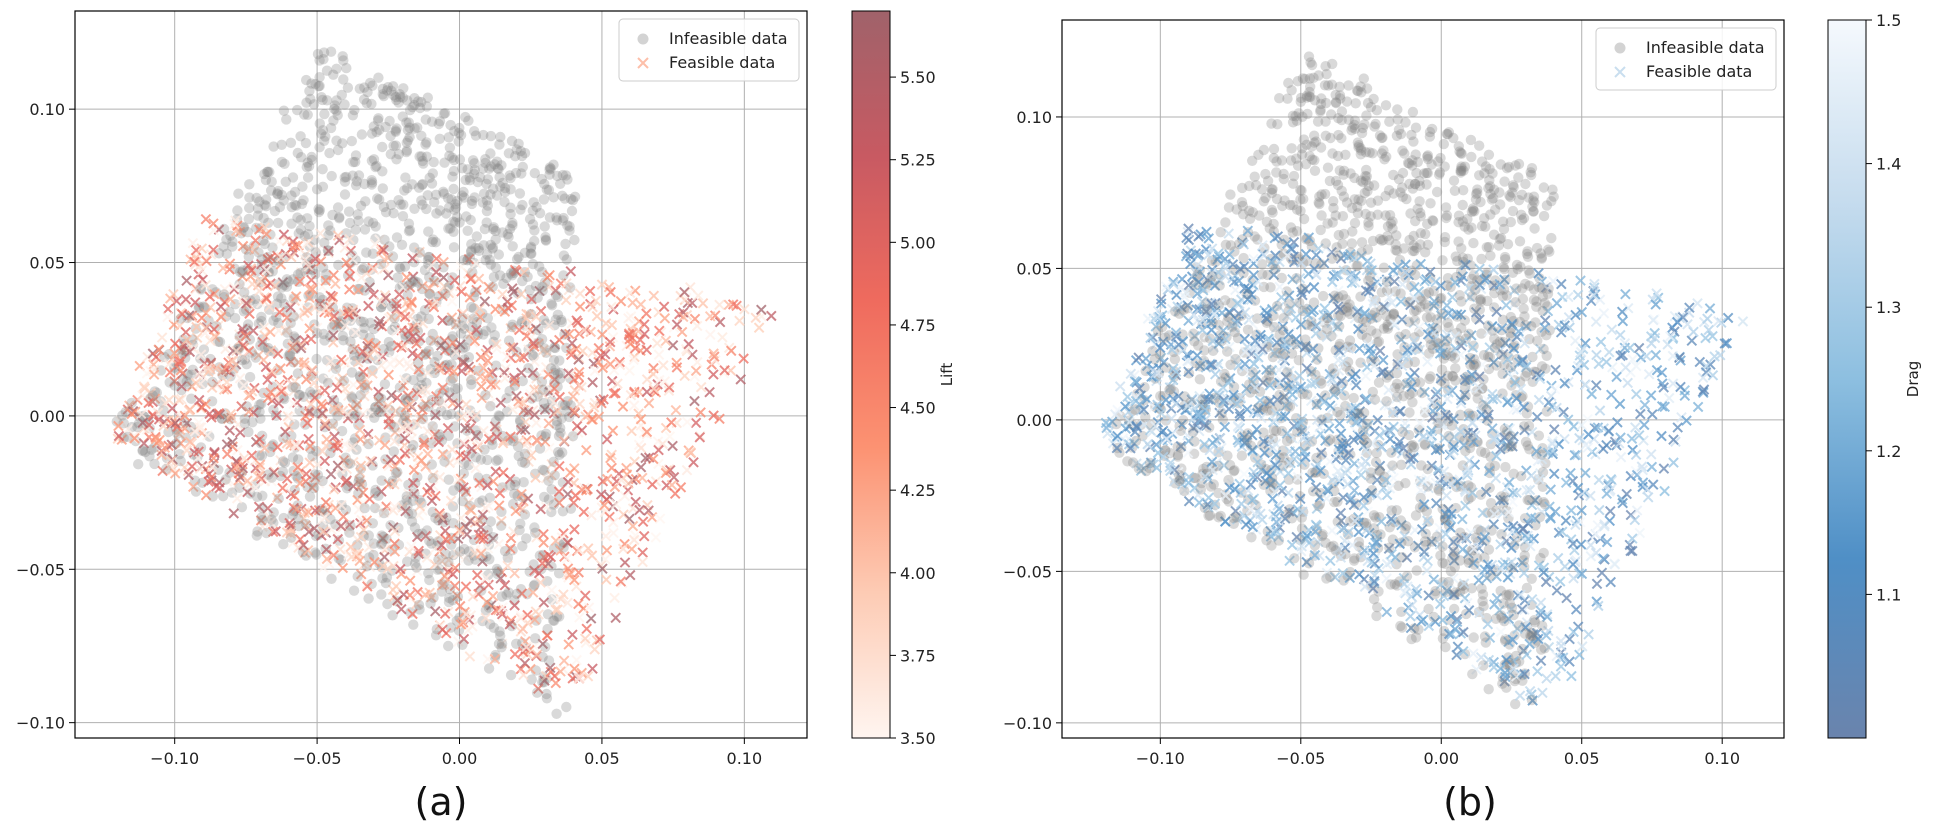 The width and height of the screenshot is (1936, 830). Describe the element at coordinates (45, 416) in the screenshot. I see `y-axis: −0.10−0.050.000.050.10` at that location.